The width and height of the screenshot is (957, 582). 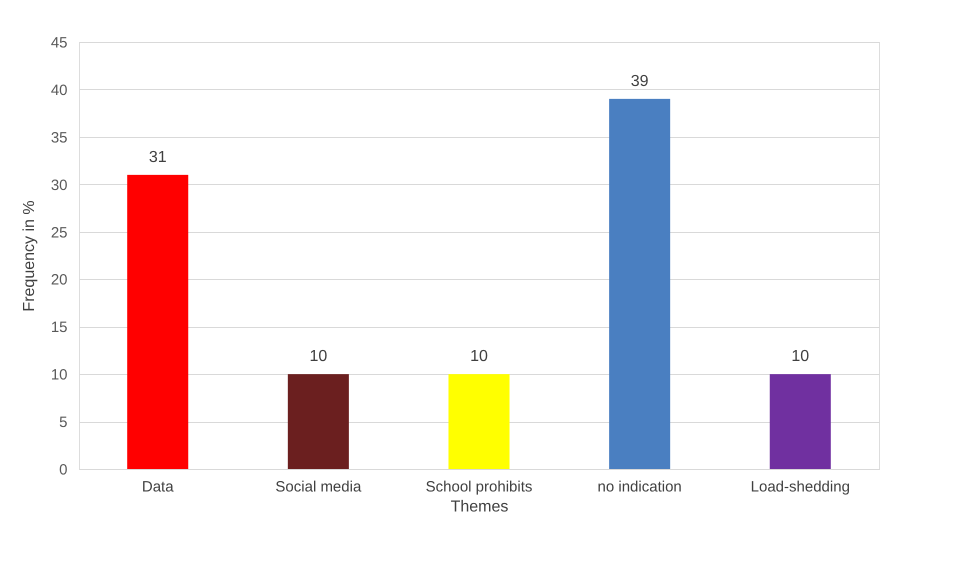 What do you see at coordinates (63, 423) in the screenshot?
I see `y-tick-label: 5` at bounding box center [63, 423].